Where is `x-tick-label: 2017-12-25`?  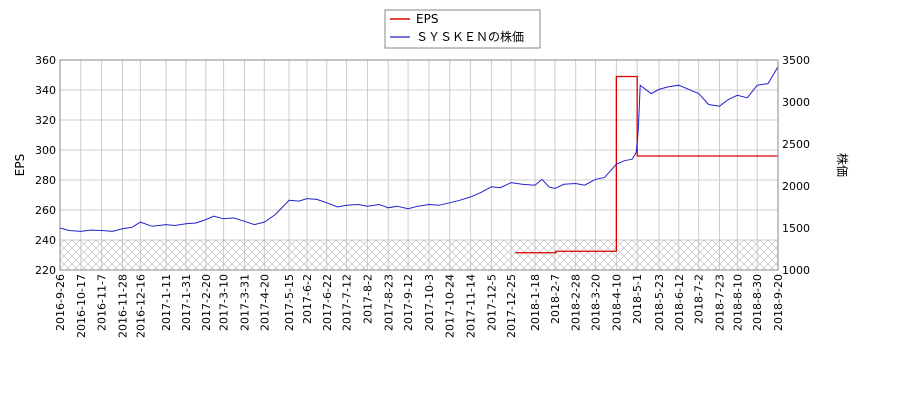
x-tick-label: 2017-12-25 is located at coordinates (511, 306).